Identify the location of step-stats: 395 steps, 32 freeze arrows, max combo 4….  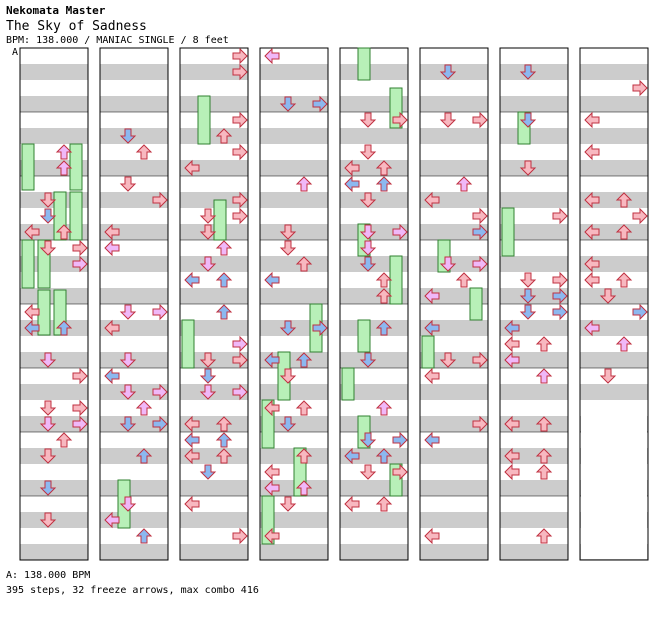
(132, 590).